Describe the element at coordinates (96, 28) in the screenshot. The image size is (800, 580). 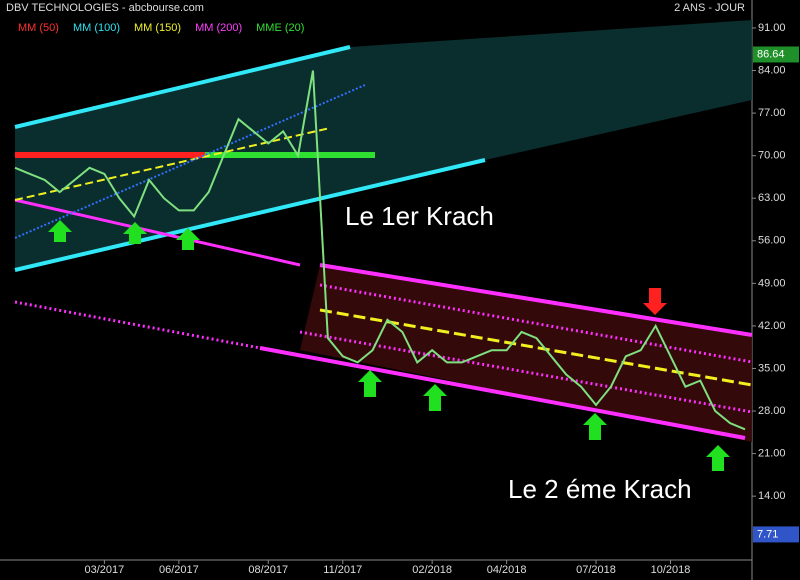
I see `legend-entry: MM (100)` at that location.